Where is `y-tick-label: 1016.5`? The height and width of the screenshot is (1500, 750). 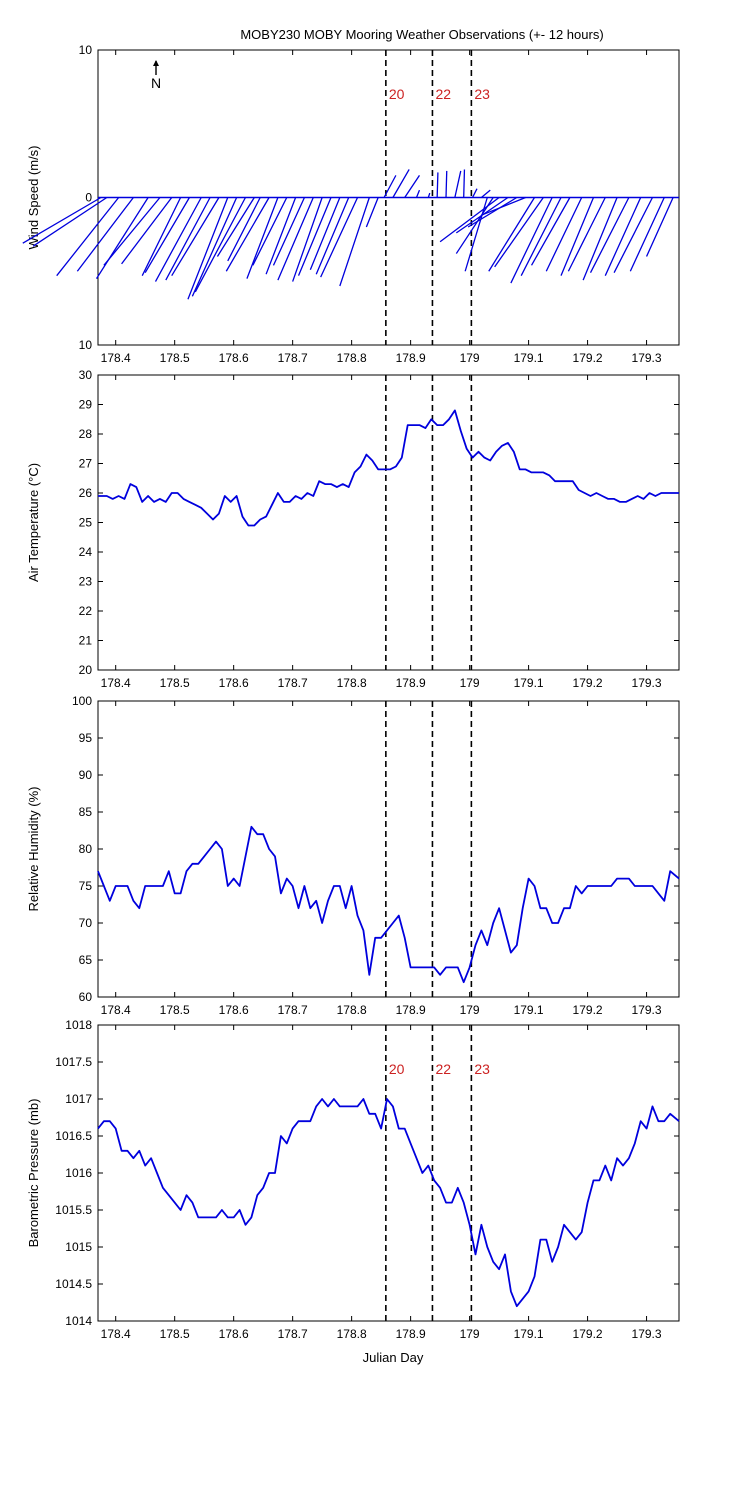 y-tick-label: 1016.5 is located at coordinates (73, 1136).